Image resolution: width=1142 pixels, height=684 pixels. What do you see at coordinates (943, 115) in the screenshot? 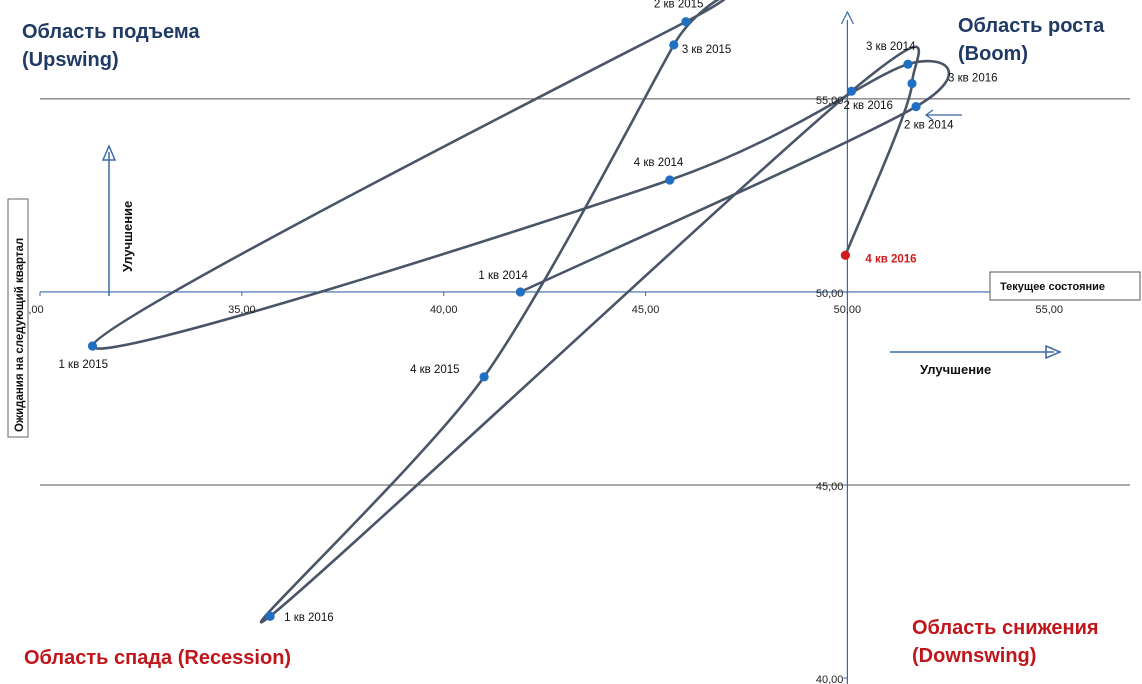
I see `pointer-arrow` at bounding box center [943, 115].